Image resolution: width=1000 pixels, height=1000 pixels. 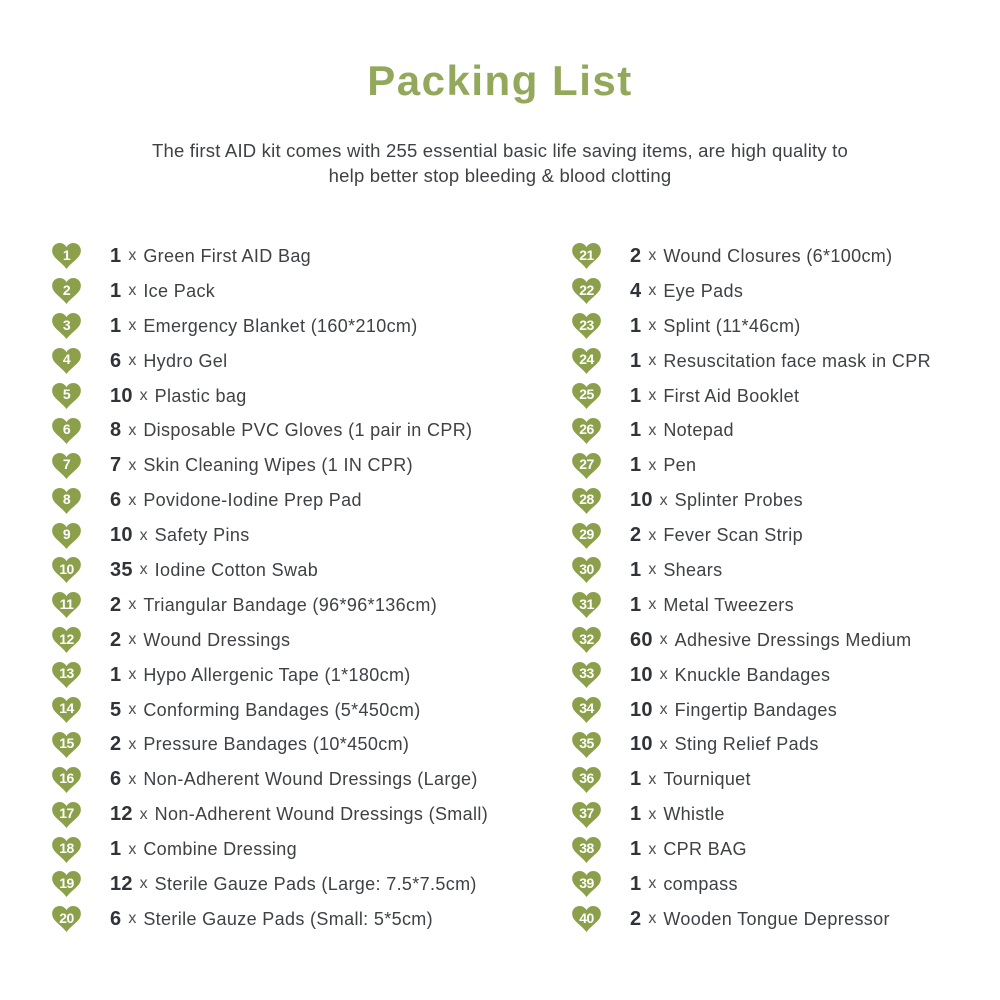 What do you see at coordinates (782, 570) in the screenshot?
I see `list-item: 30 1 x Shears` at bounding box center [782, 570].